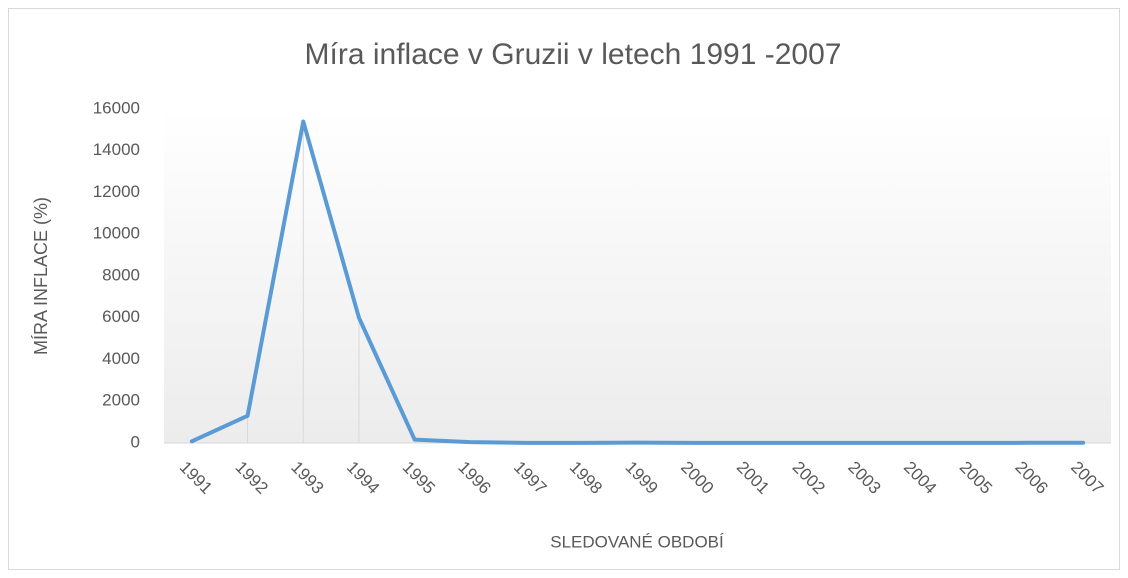 The height and width of the screenshot is (578, 1128). What do you see at coordinates (116, 191) in the screenshot?
I see `y-tick-label: 12000` at bounding box center [116, 191].